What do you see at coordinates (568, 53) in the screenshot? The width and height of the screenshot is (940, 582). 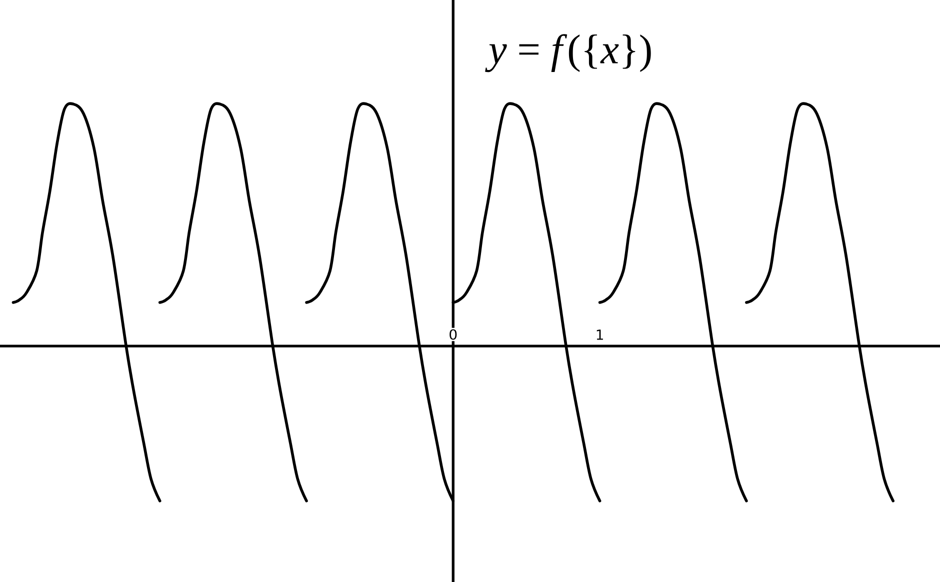 I see `chart-title: y = f({x})` at bounding box center [568, 53].